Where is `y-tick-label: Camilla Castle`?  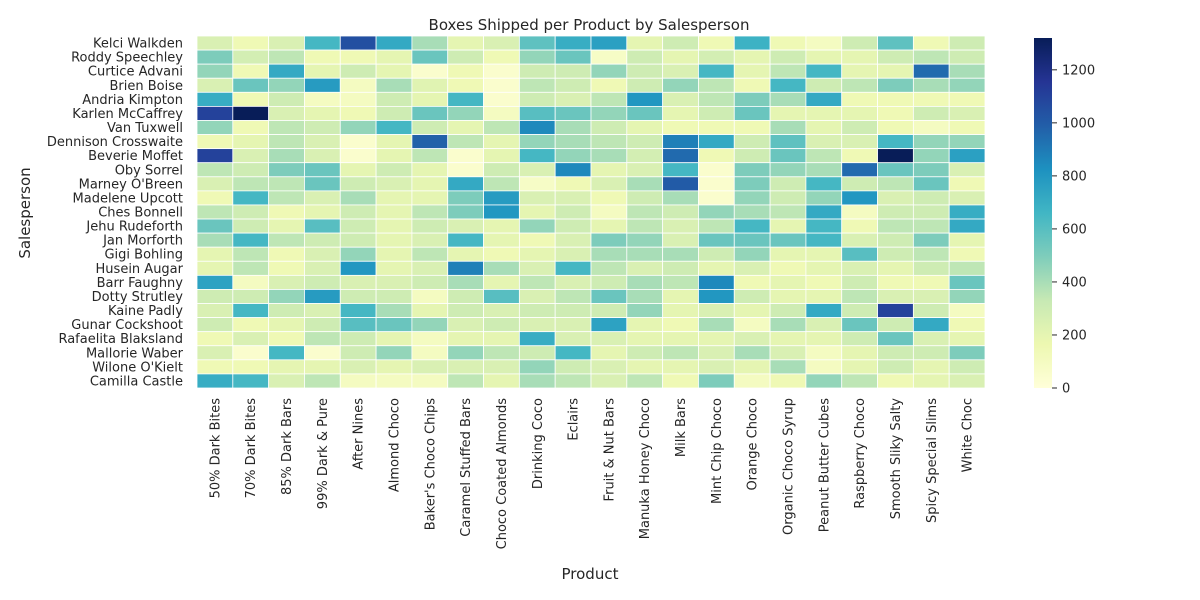
y-tick-label: Camilla Castle is located at coordinates (136, 381).